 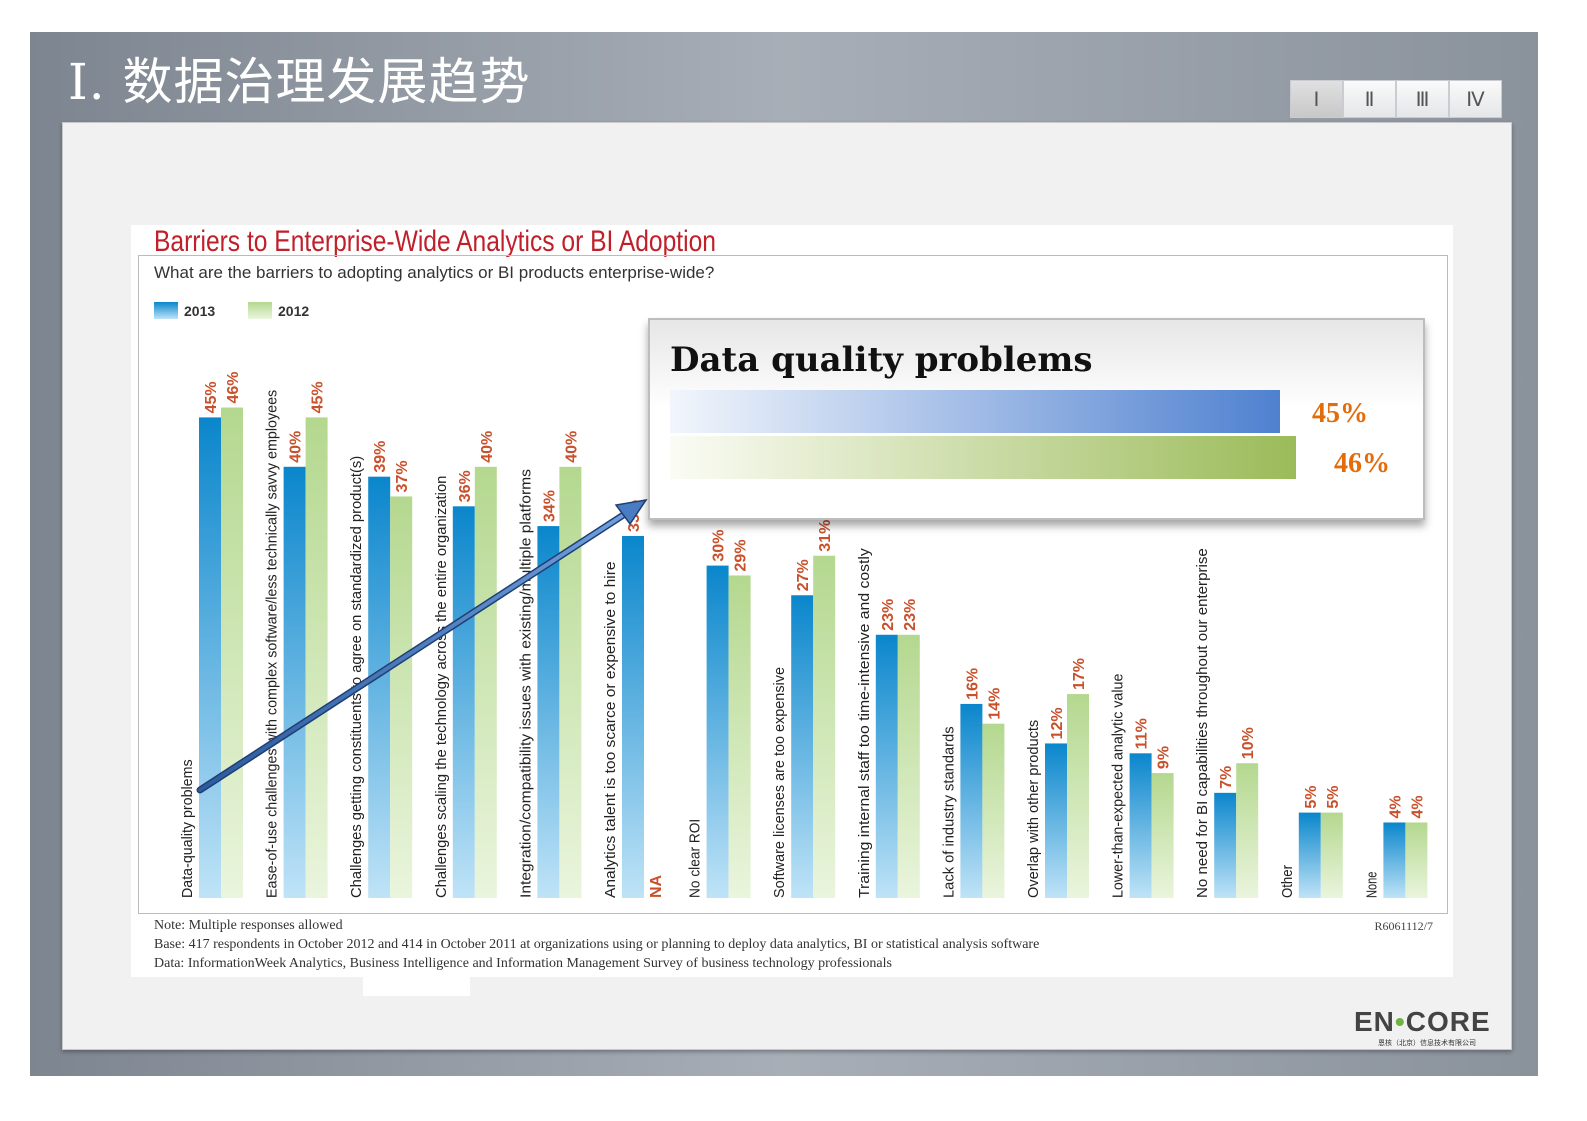 What do you see at coordinates (1362, 463) in the screenshot?
I see `popup-value-2012: 46%` at bounding box center [1362, 463].